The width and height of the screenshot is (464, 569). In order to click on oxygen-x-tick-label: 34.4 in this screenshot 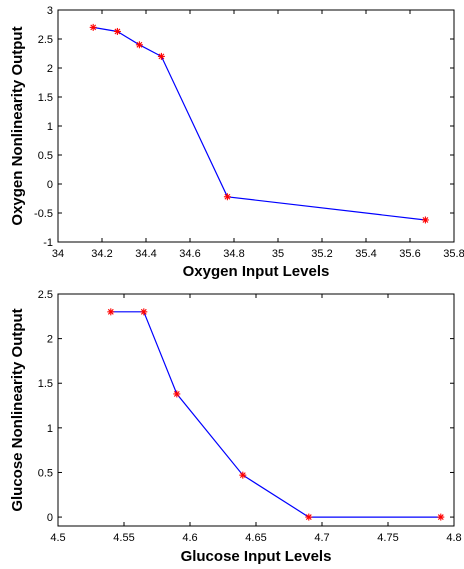, I will do `click(145, 254)`.